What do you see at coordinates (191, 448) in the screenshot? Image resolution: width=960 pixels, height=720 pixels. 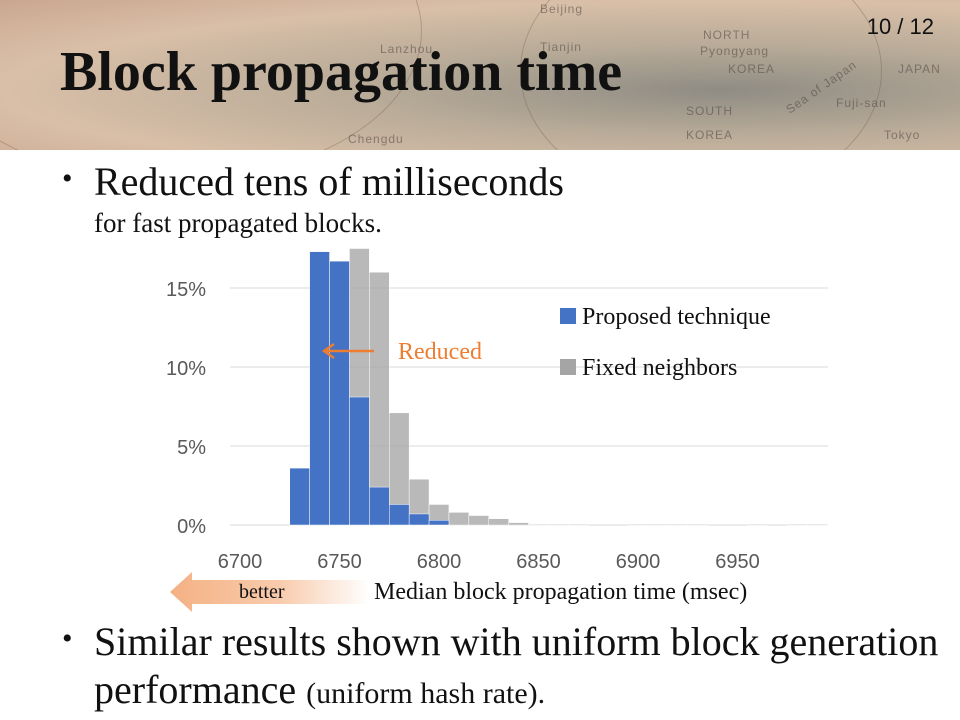 I see `y-tick-label: 5%` at bounding box center [191, 448].